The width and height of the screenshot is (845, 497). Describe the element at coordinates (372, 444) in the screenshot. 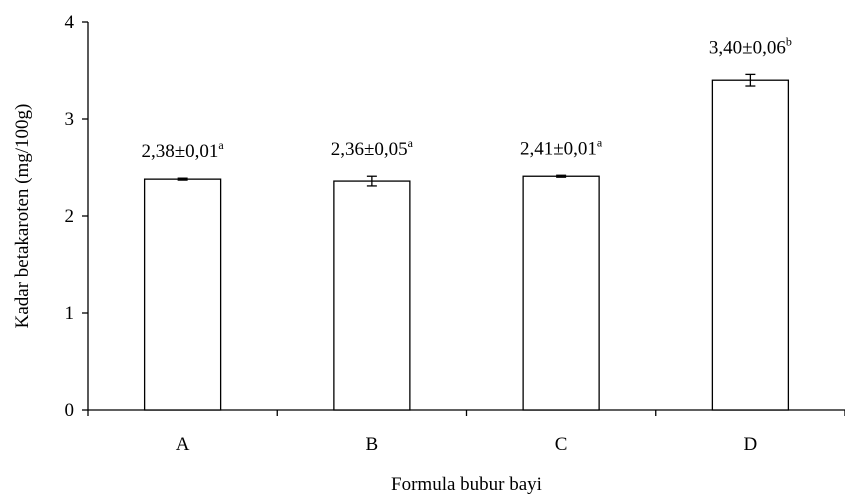

I see `x-tick-label-b: B` at that location.